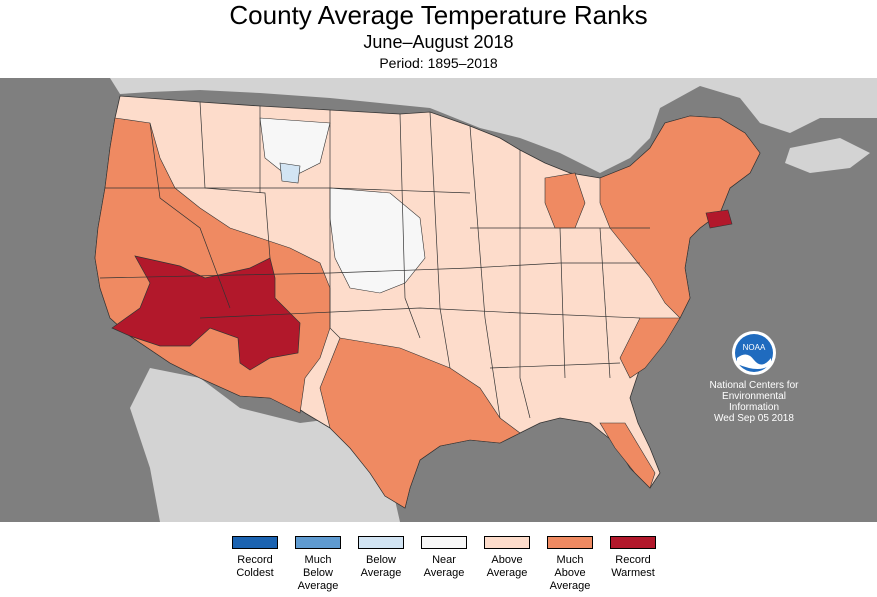  What do you see at coordinates (754, 347) in the screenshot?
I see `noaa-logo-text: NOAA` at bounding box center [754, 347].